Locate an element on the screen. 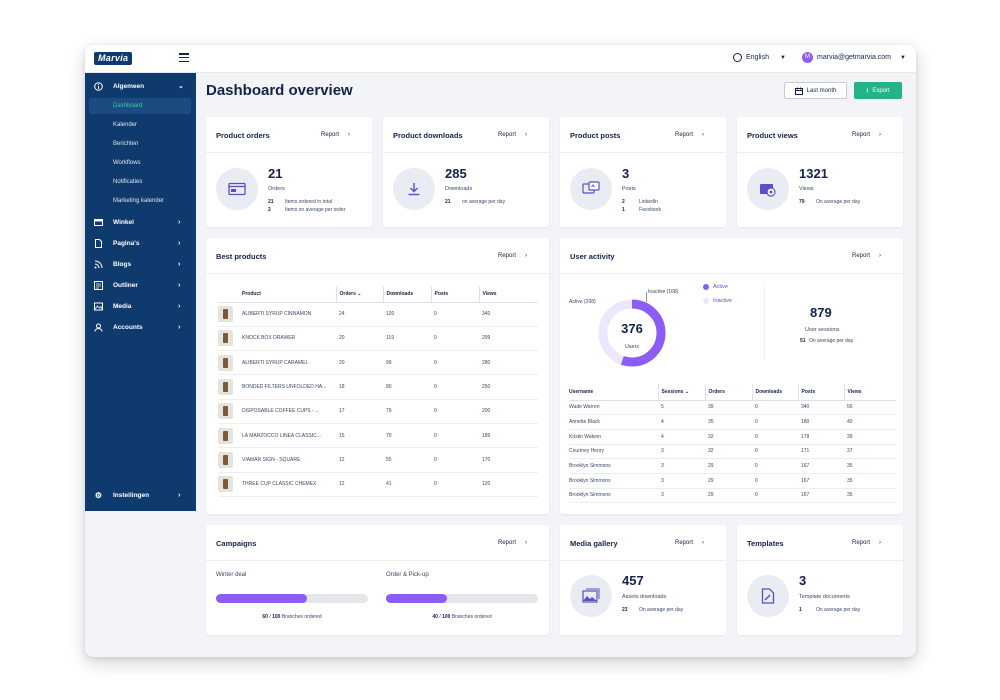  legend-active: Active is located at coordinates (715, 287).